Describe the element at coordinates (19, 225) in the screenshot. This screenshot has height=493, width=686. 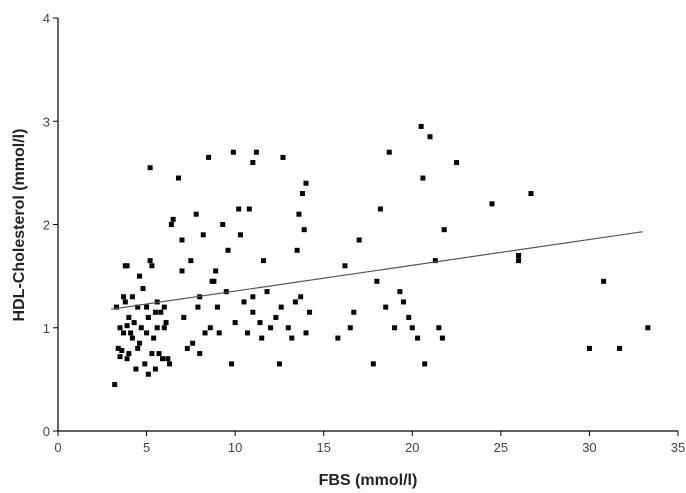
I see `y-axis-title: HDL-Cholesterol (mmol/l)` at that location.